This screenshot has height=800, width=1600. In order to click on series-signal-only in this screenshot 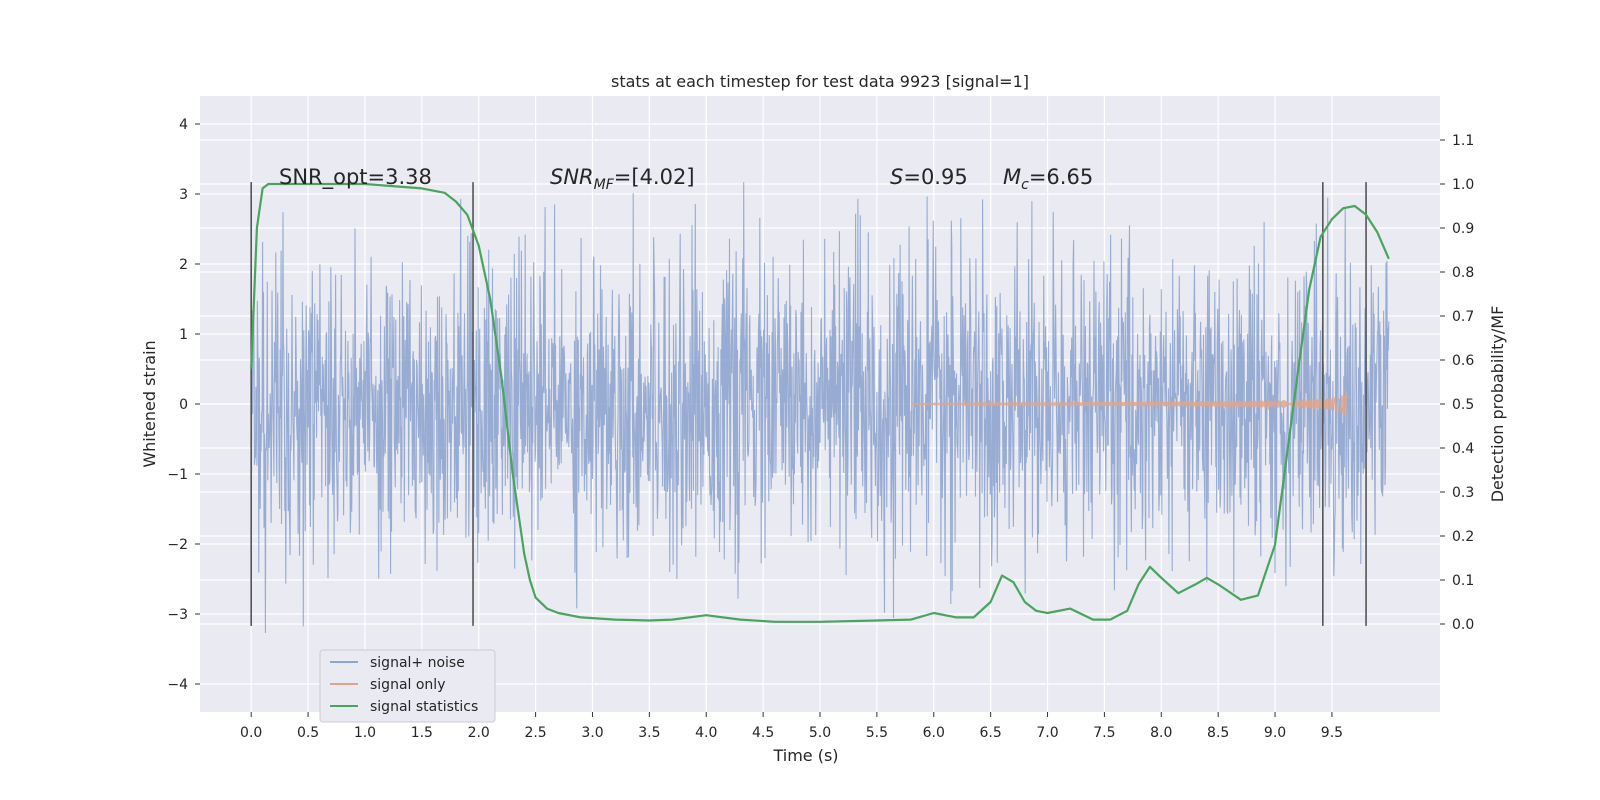, I will do `click(1129, 404)`.